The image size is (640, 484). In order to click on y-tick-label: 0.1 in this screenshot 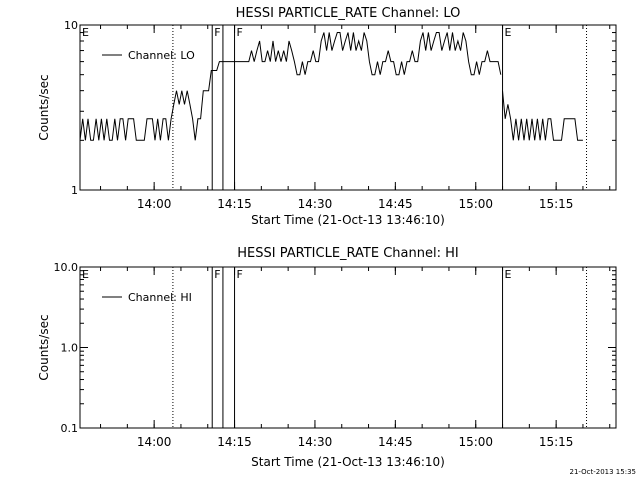, I will do `click(70, 428)`.